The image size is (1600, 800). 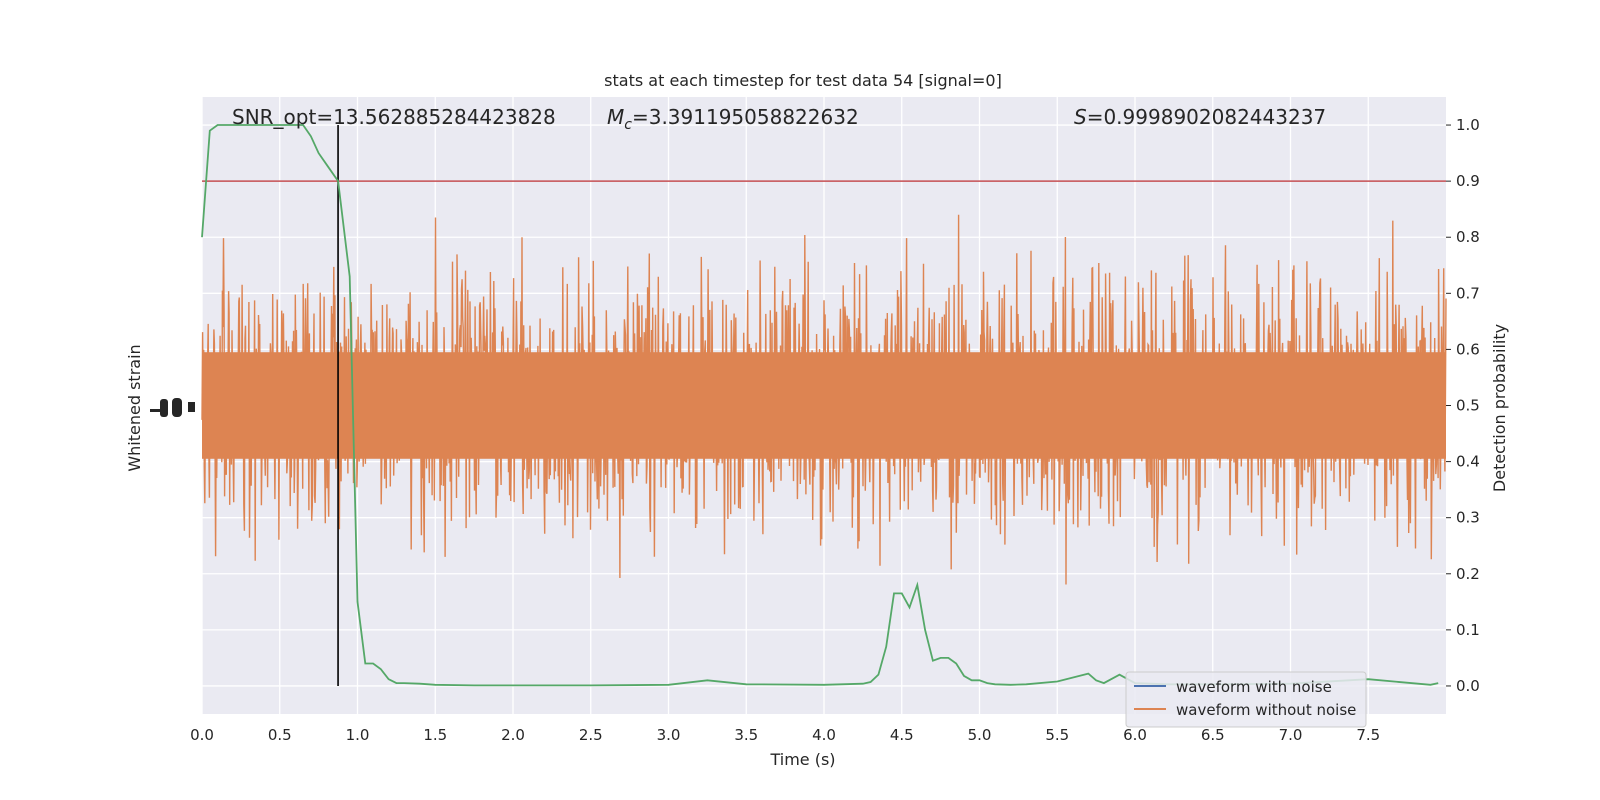 What do you see at coordinates (902, 735) in the screenshot?
I see `x-tick-label: 4.5` at bounding box center [902, 735].